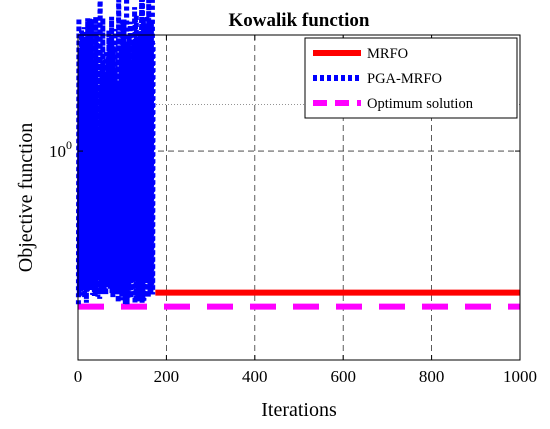  I want to click on x-tick-label: 600, so click(343, 376).